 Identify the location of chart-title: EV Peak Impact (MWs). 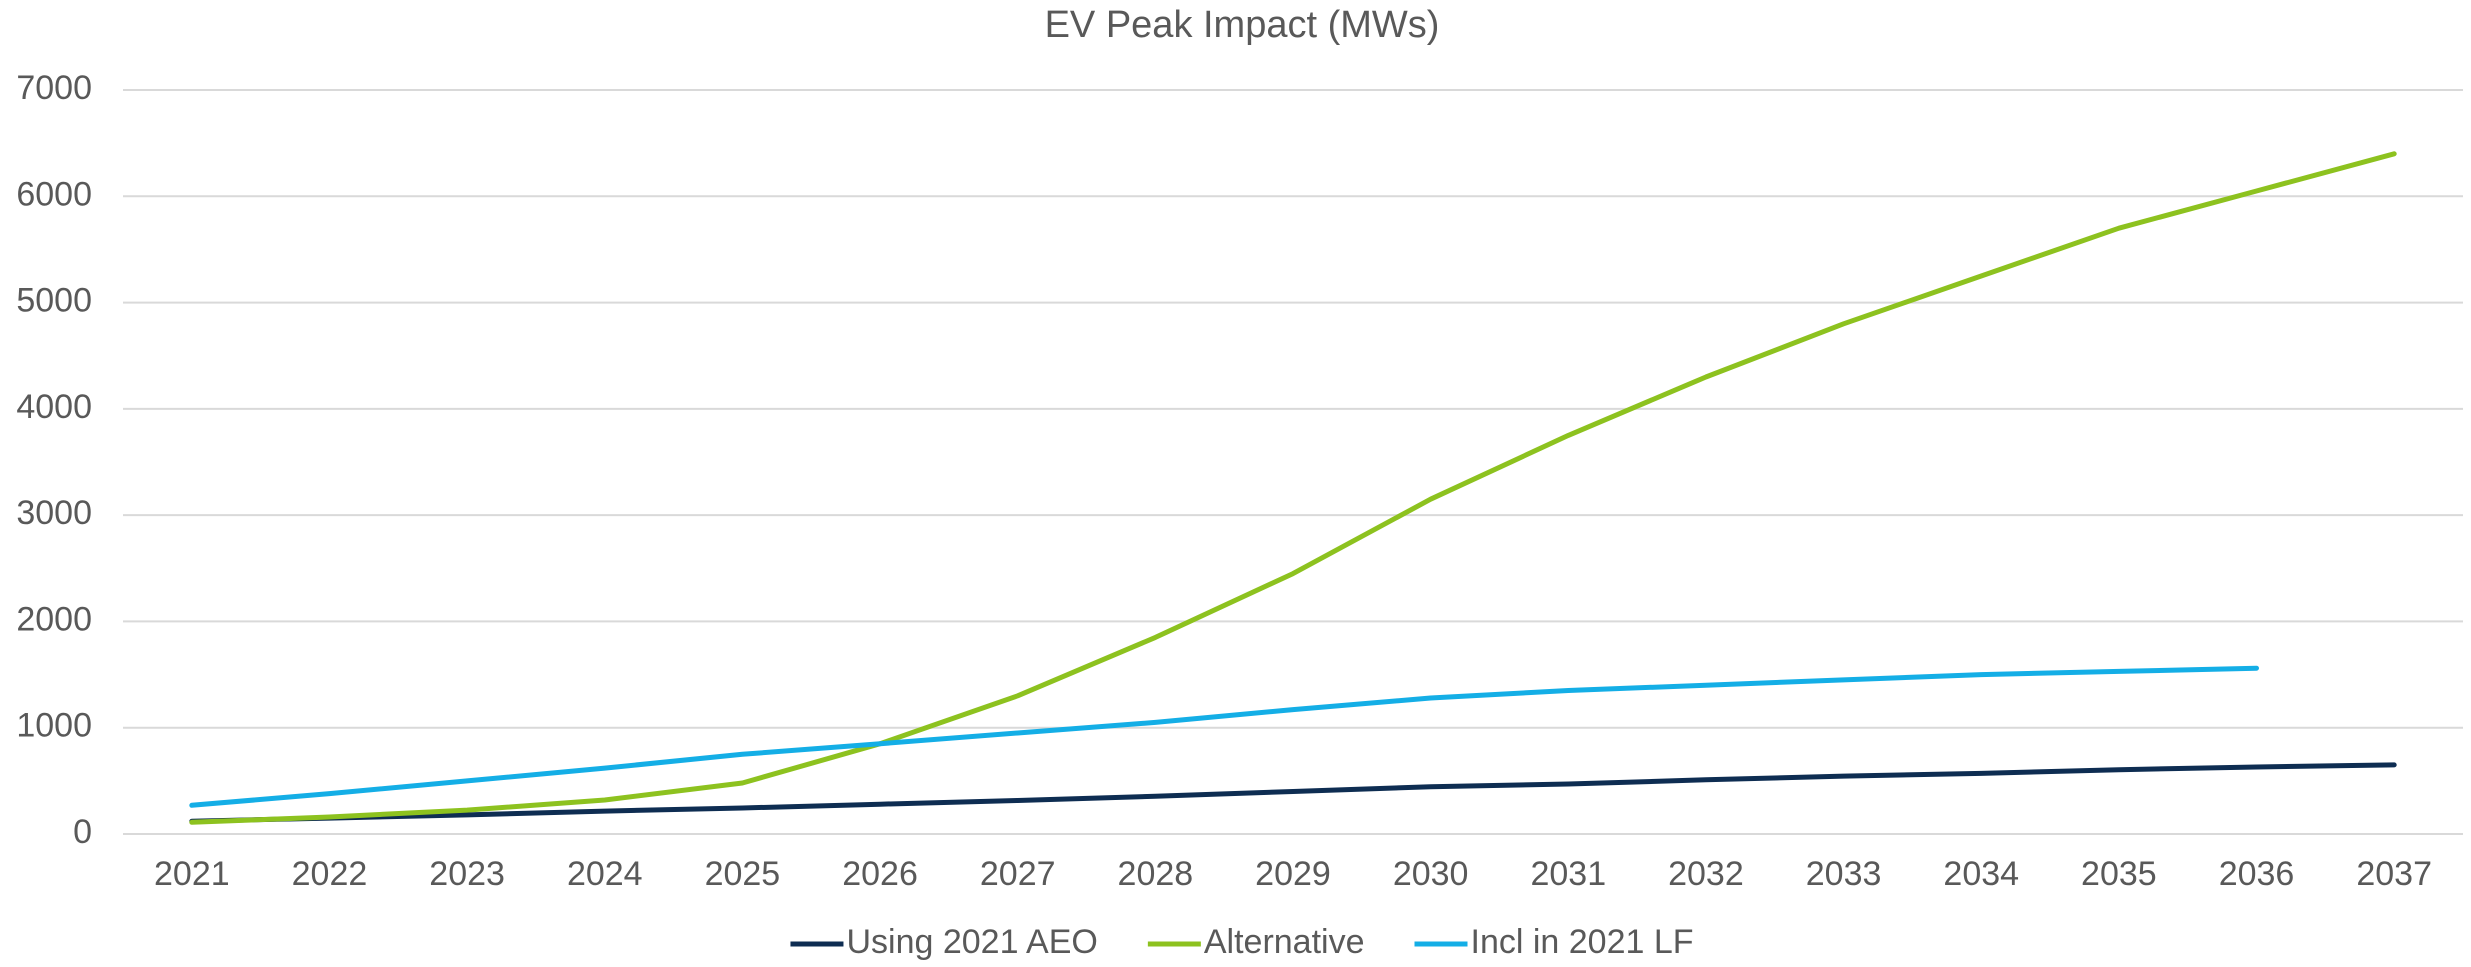
(1242, 25).